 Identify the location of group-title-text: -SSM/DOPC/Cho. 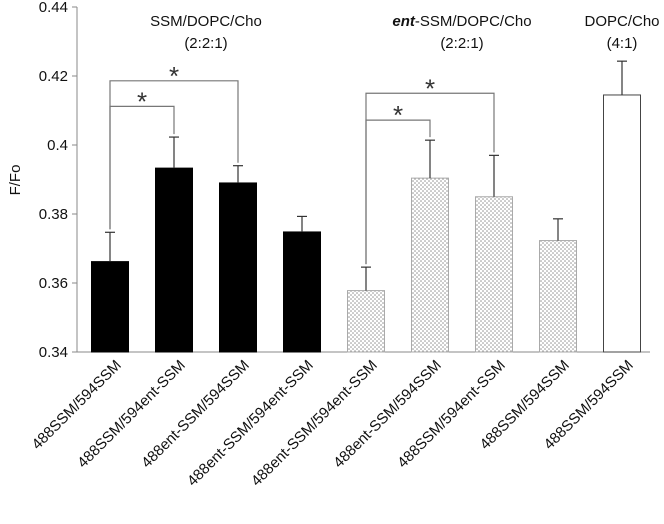
(473, 21).